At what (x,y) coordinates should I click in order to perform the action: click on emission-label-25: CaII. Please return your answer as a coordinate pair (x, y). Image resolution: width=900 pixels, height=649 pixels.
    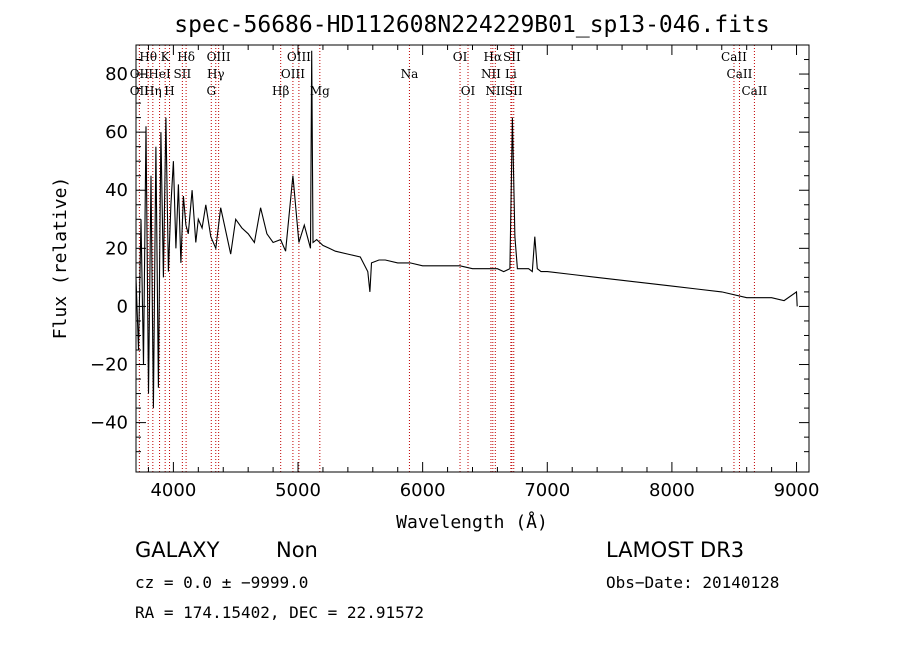
    Looking at the image, I should click on (734, 57).